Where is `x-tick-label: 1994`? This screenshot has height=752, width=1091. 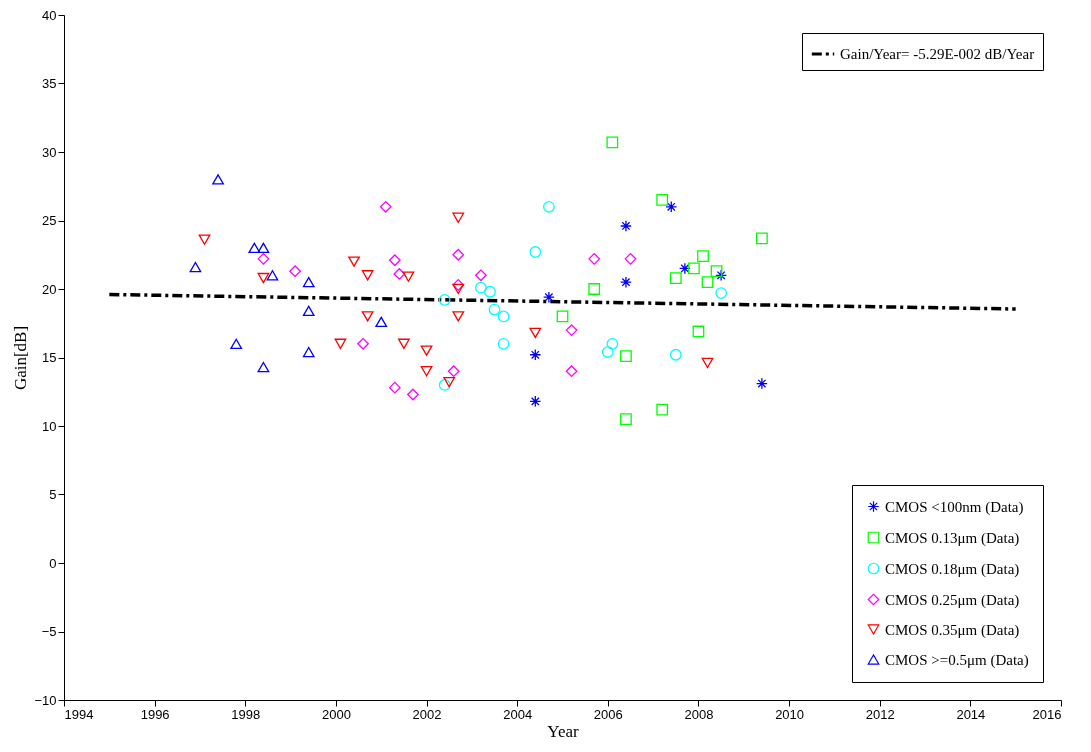 x-tick-label: 1994 is located at coordinates (79, 714).